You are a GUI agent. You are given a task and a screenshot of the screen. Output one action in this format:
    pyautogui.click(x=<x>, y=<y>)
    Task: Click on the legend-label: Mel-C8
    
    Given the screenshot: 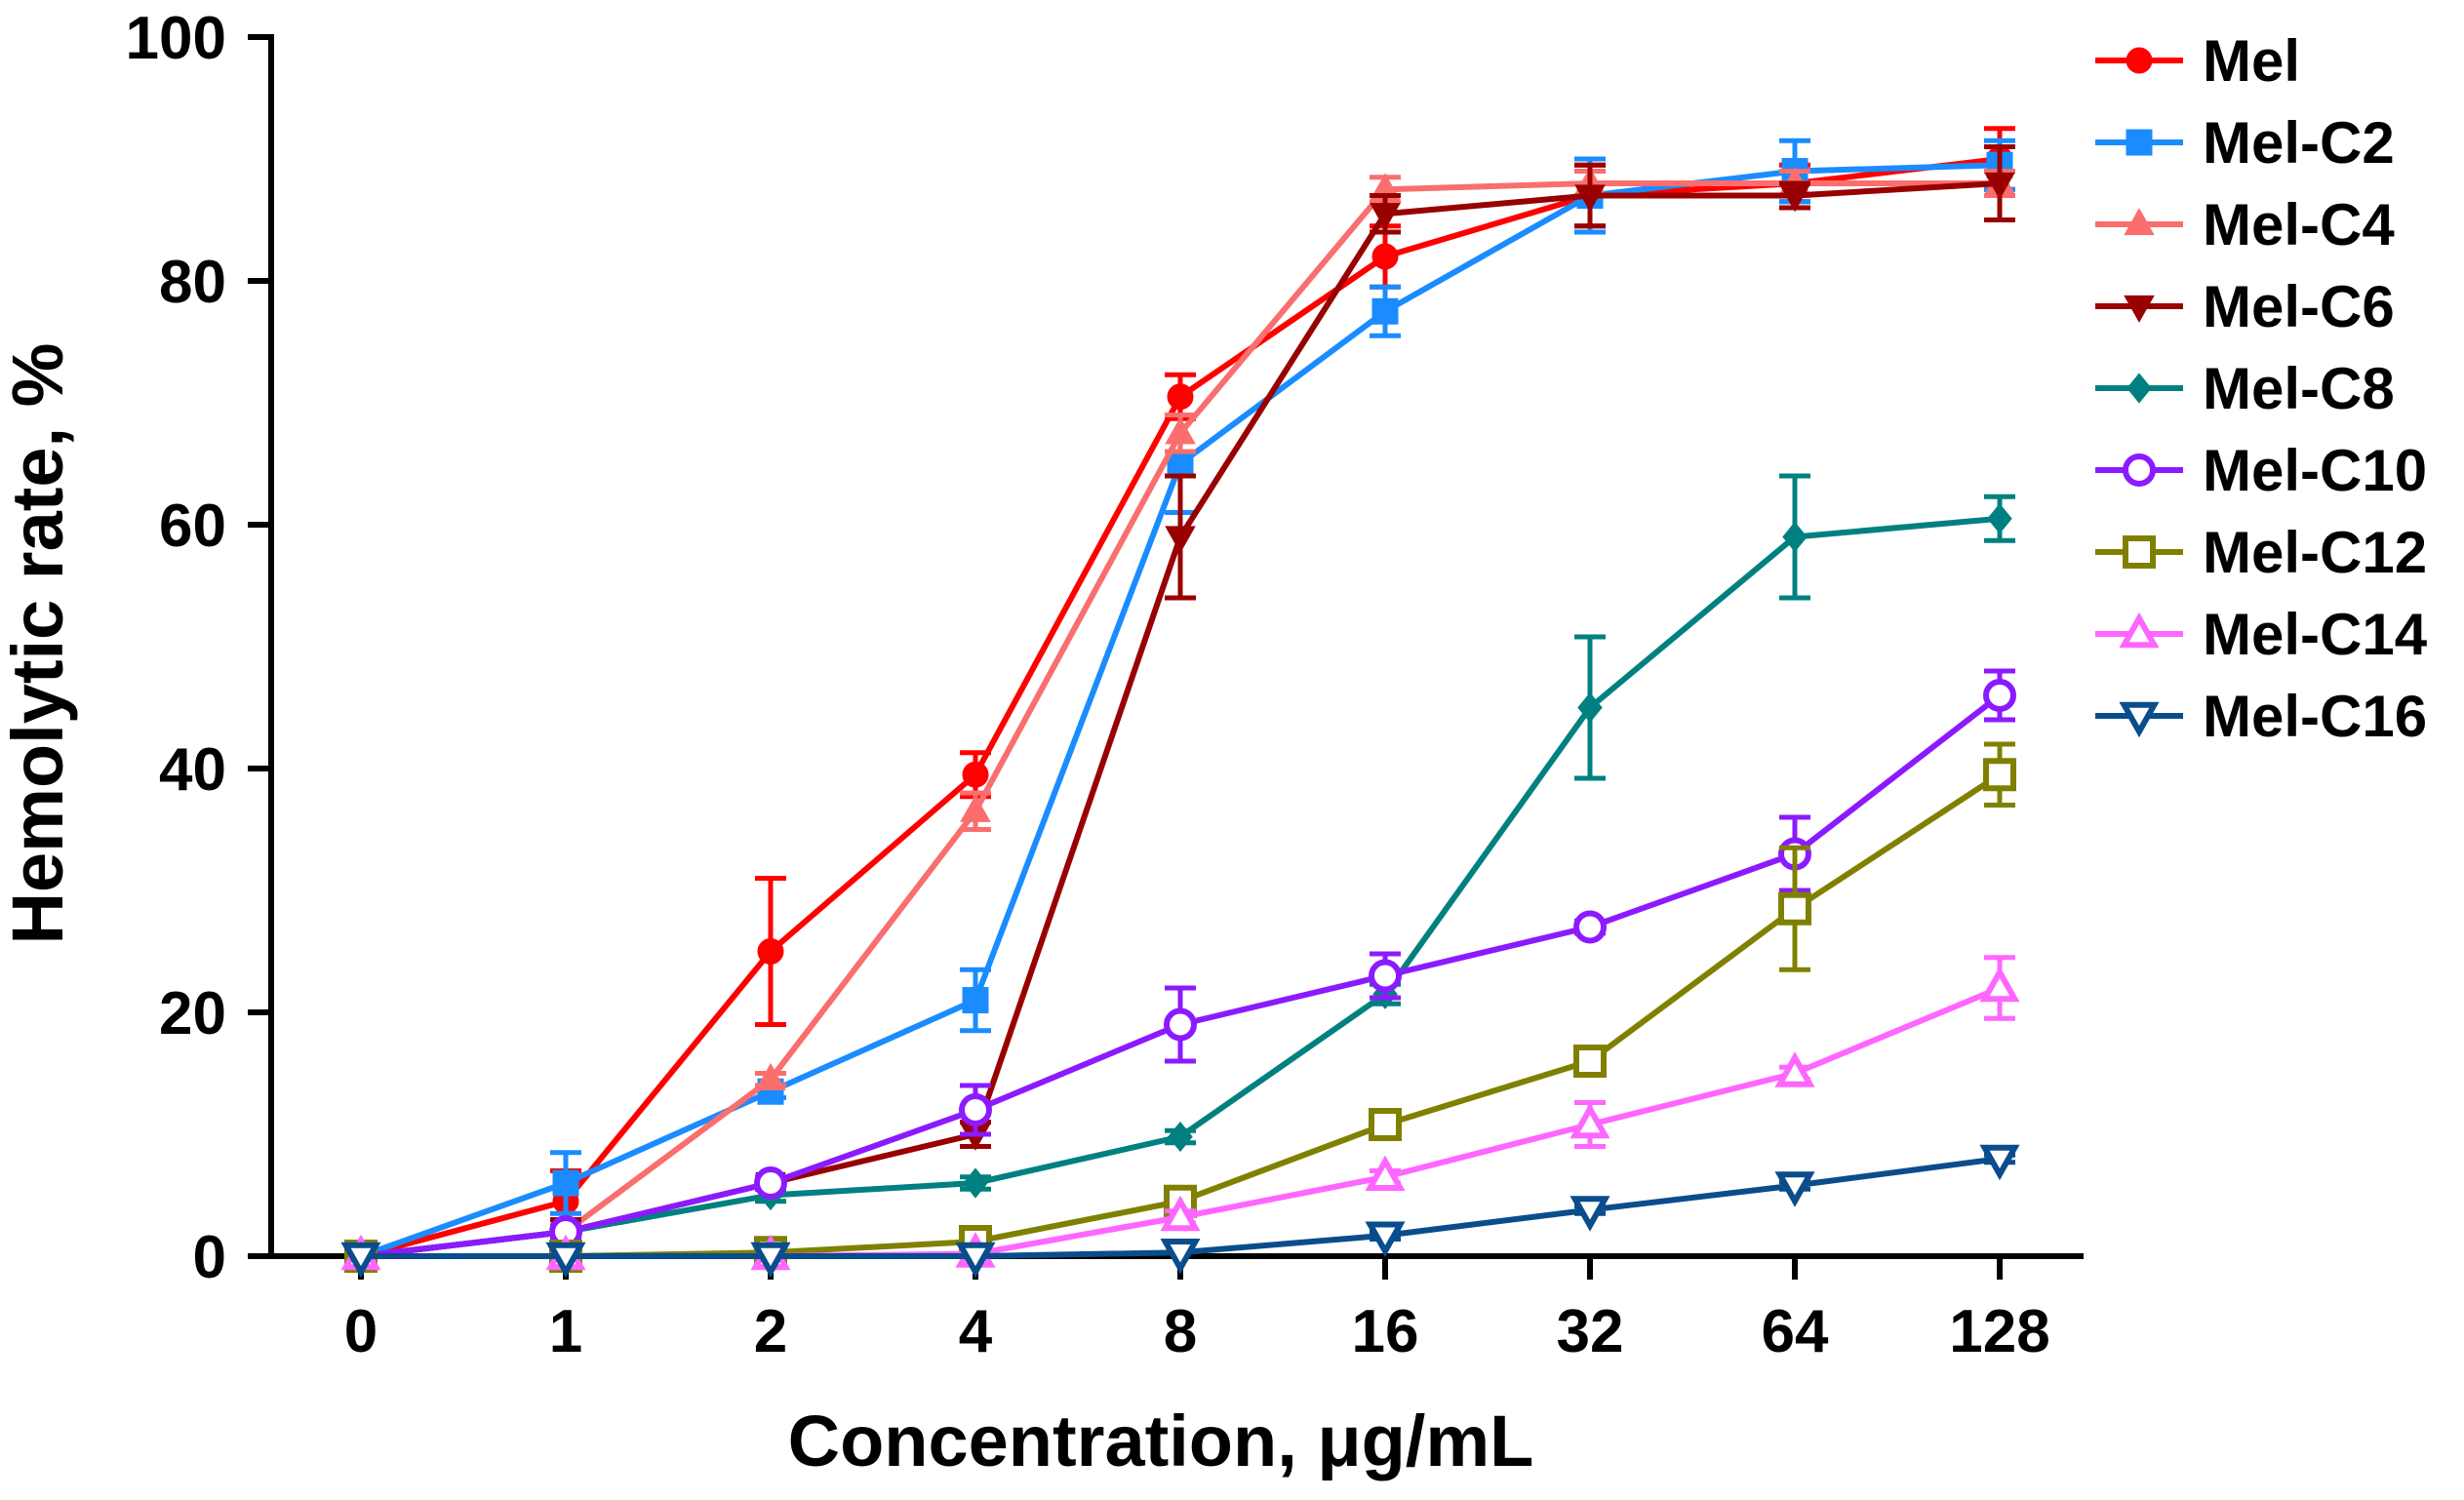 What is the action you would take?
    pyautogui.click(x=2299, y=389)
    